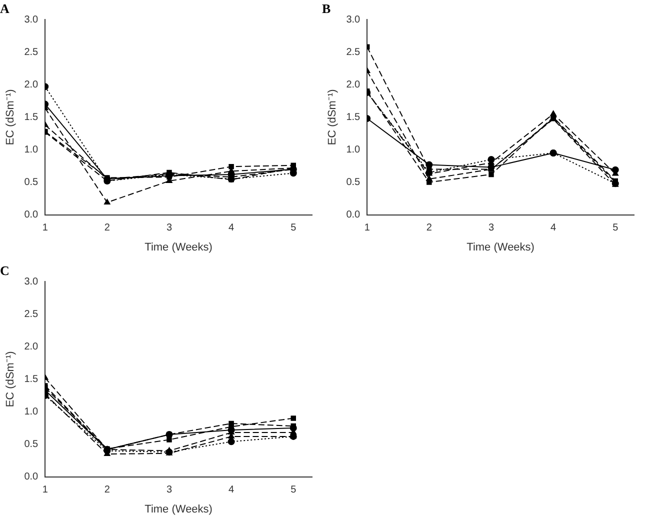 The width and height of the screenshot is (645, 525). What do you see at coordinates (326, 8) in the screenshot?
I see `chart-title: B` at bounding box center [326, 8].